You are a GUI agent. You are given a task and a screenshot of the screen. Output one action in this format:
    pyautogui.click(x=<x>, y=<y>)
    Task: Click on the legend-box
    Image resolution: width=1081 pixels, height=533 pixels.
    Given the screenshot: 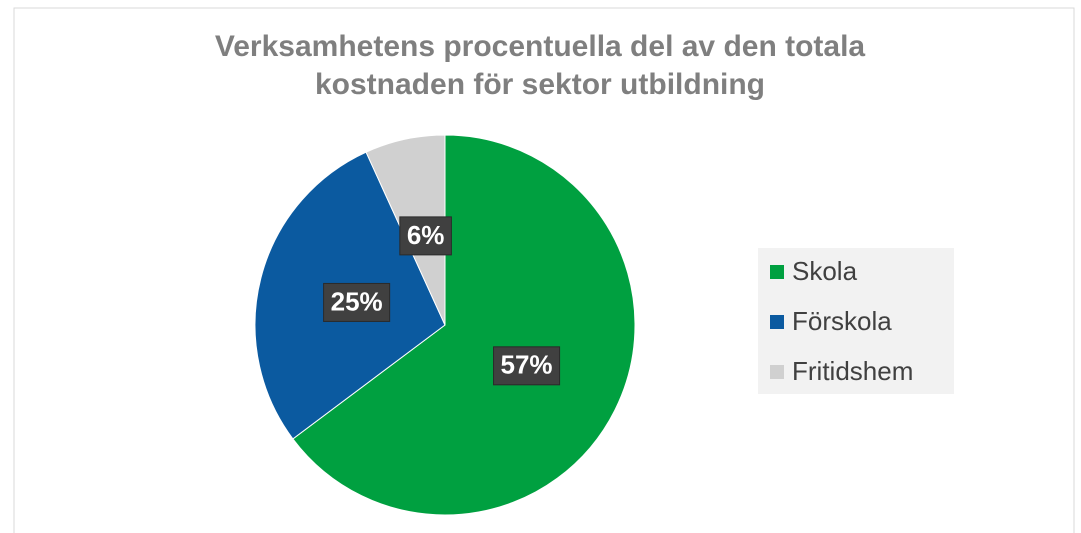 What is the action you would take?
    pyautogui.click(x=856, y=321)
    